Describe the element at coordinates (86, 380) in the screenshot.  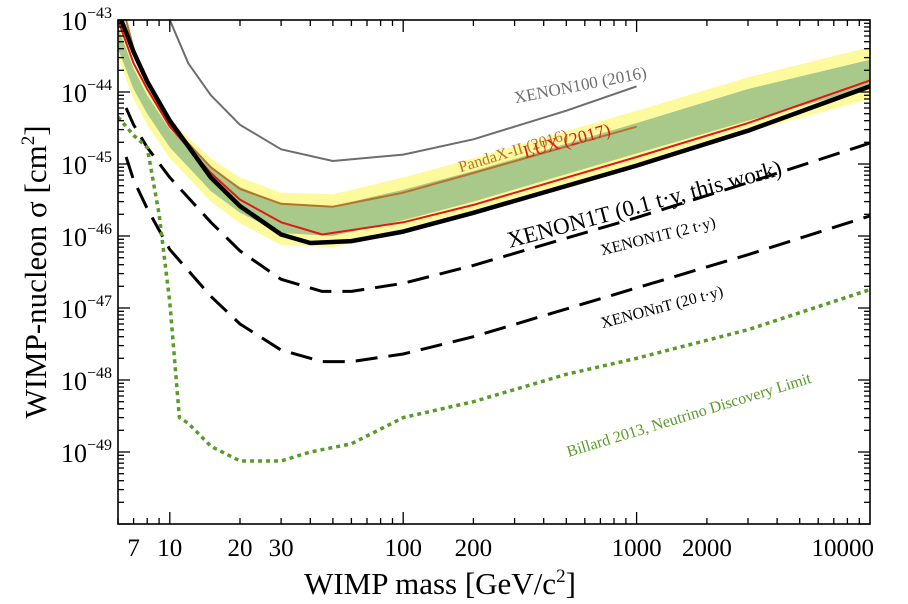
I see `y-tick-label: 10−48` at that location.